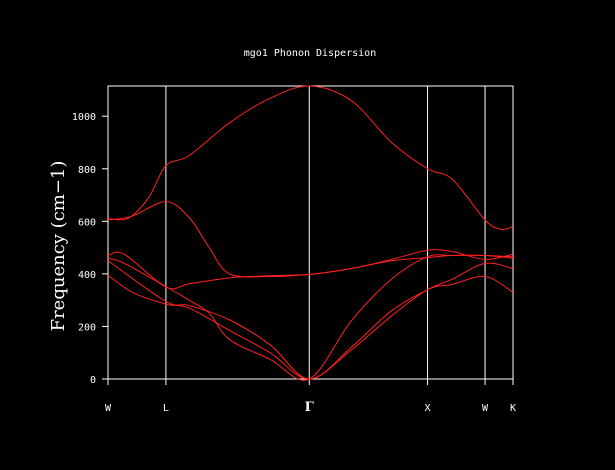 The height and width of the screenshot is (470, 615). What do you see at coordinates (87, 275) in the screenshot?
I see `y-tick-label-2: 400` at bounding box center [87, 275].